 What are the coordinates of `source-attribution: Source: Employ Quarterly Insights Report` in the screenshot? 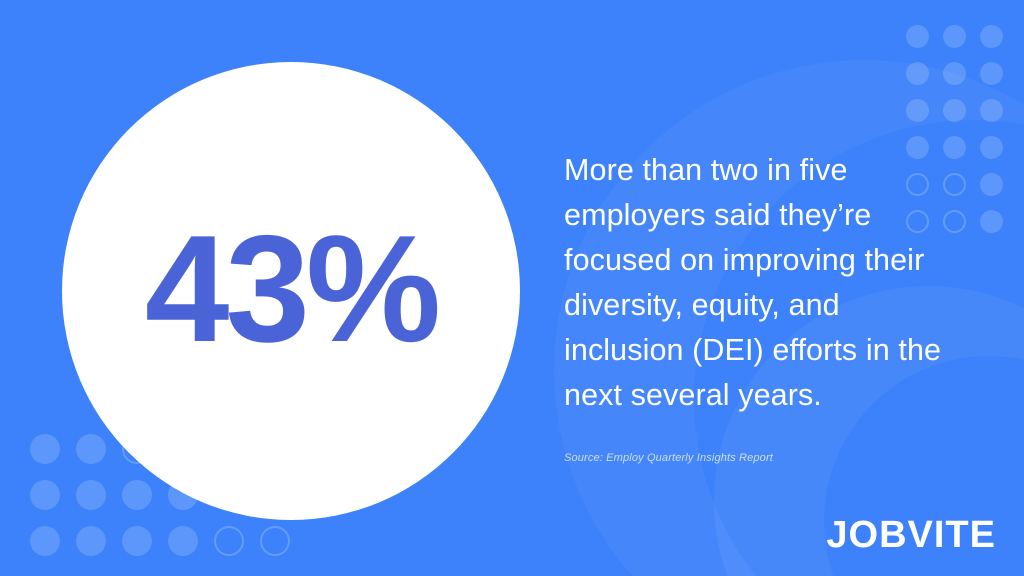 It's located at (668, 458).